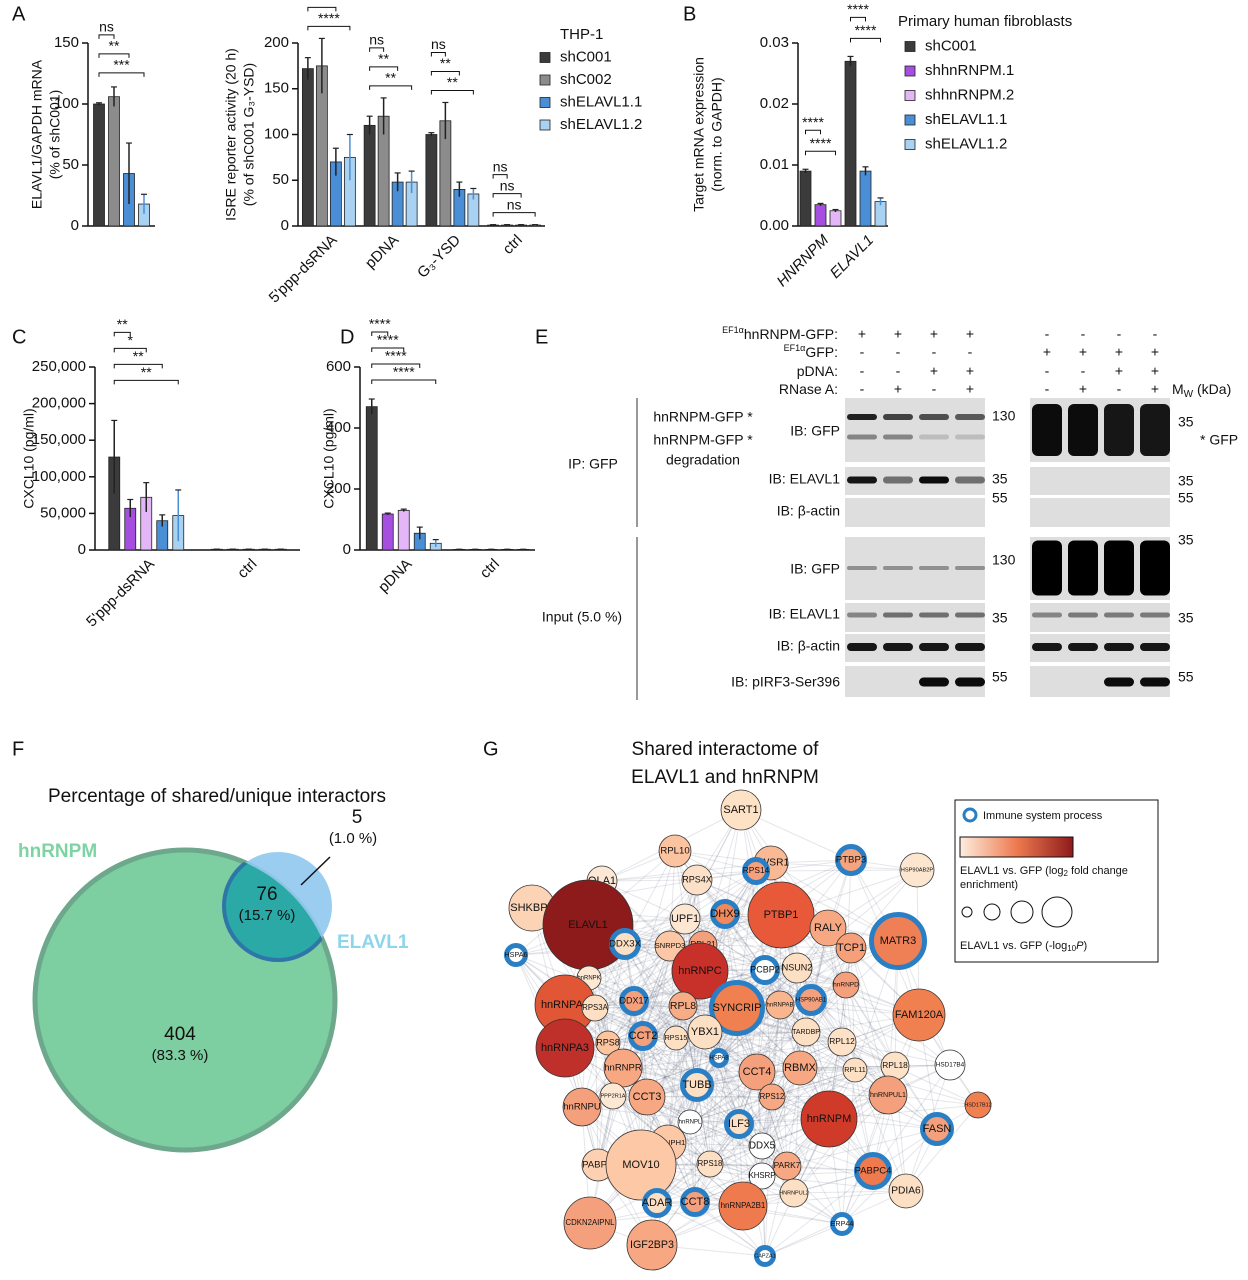 The height and width of the screenshot is (1280, 1248). Describe the element at coordinates (717, 134) in the screenshot. I see `y-axis-label: (norm. to GAPDH)` at that location.